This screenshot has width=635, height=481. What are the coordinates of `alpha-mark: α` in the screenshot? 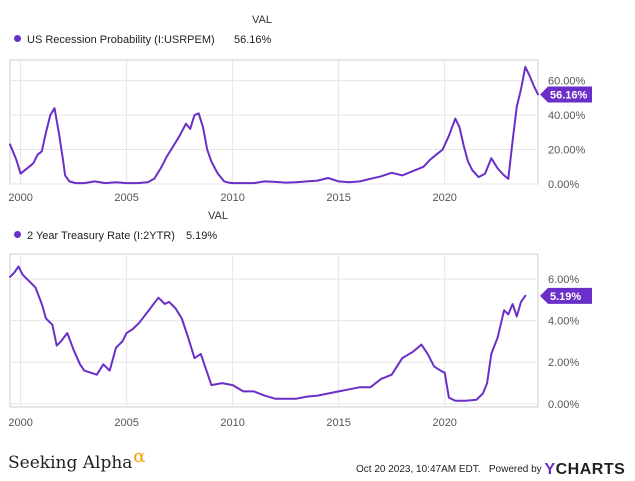 It's located at (139, 456).